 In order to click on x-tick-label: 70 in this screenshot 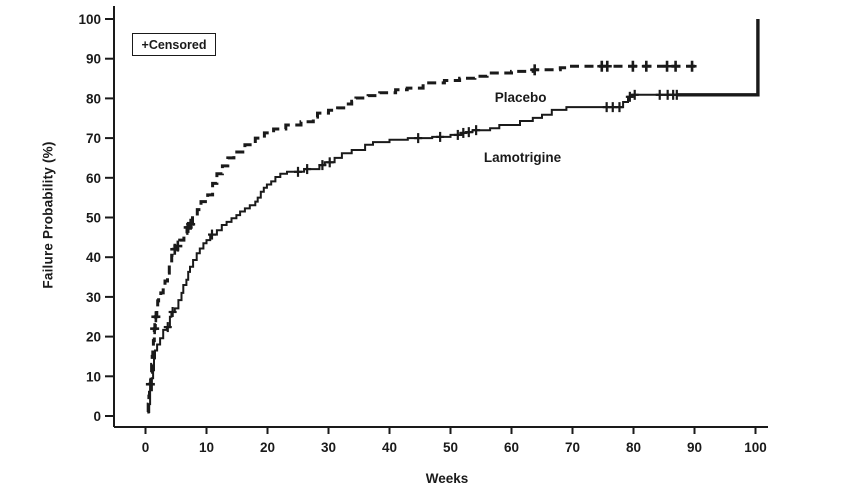, I will do `click(572, 447)`.